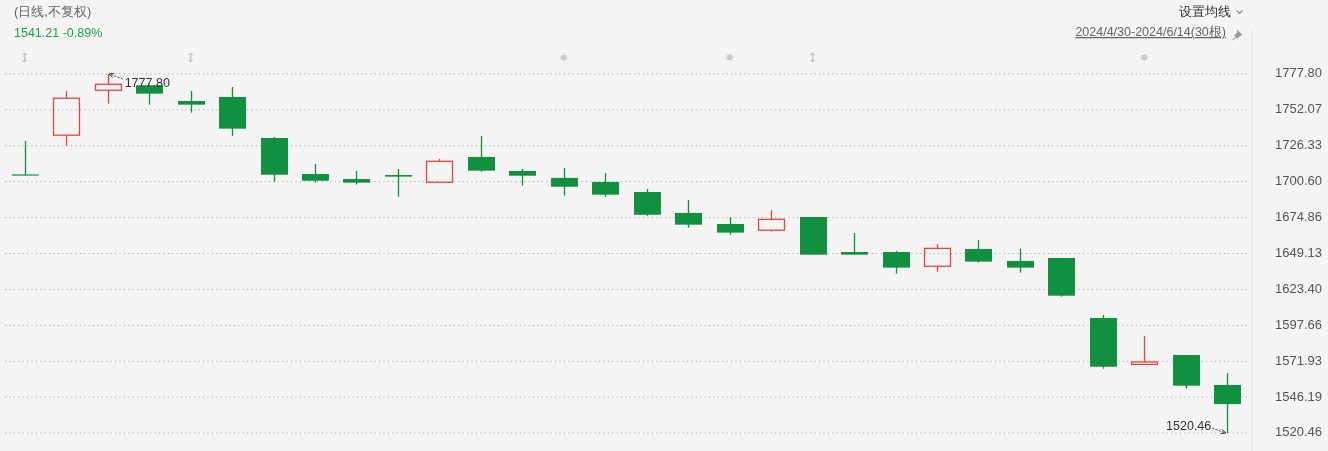  What do you see at coordinates (1298, 396) in the screenshot?
I see `y-tick-label: 1546.19` at bounding box center [1298, 396].